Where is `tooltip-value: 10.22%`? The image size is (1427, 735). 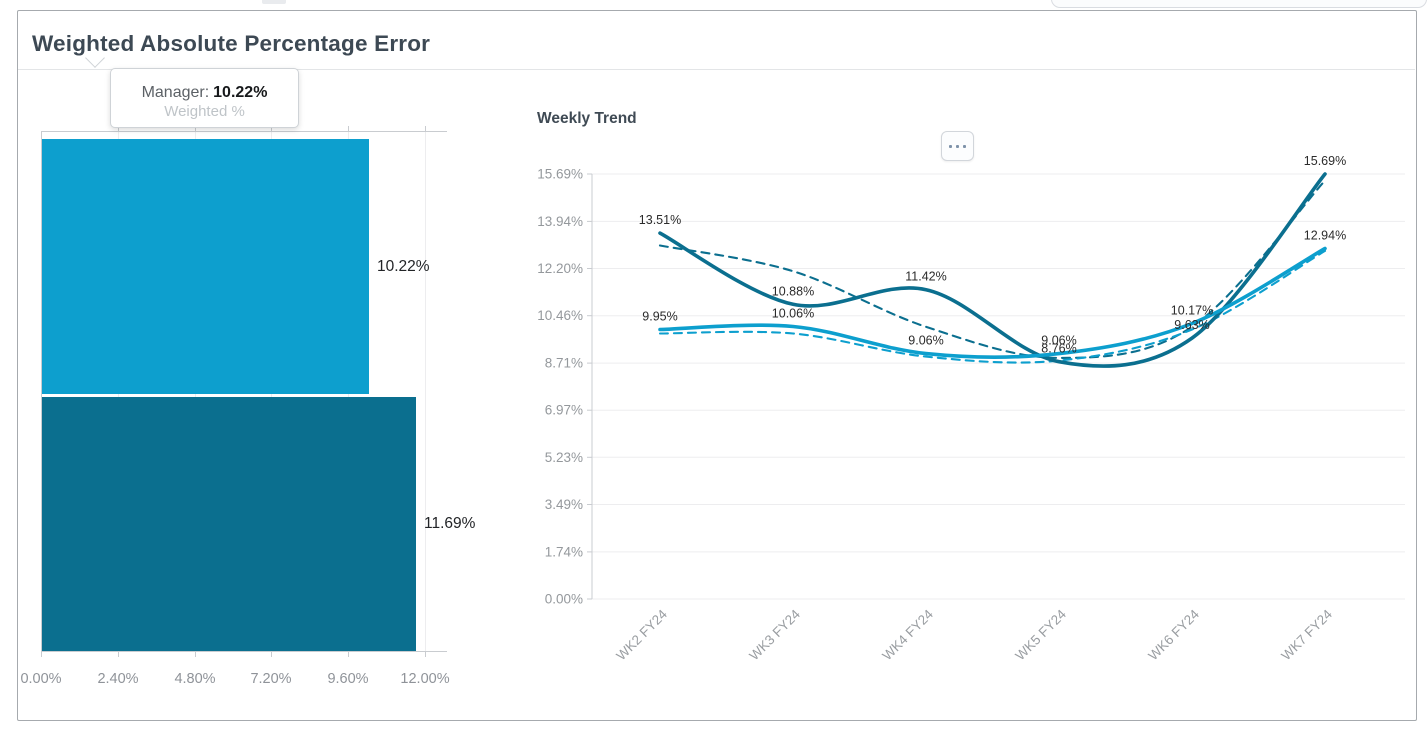
tooltip-value: 10.22% is located at coordinates (240, 92).